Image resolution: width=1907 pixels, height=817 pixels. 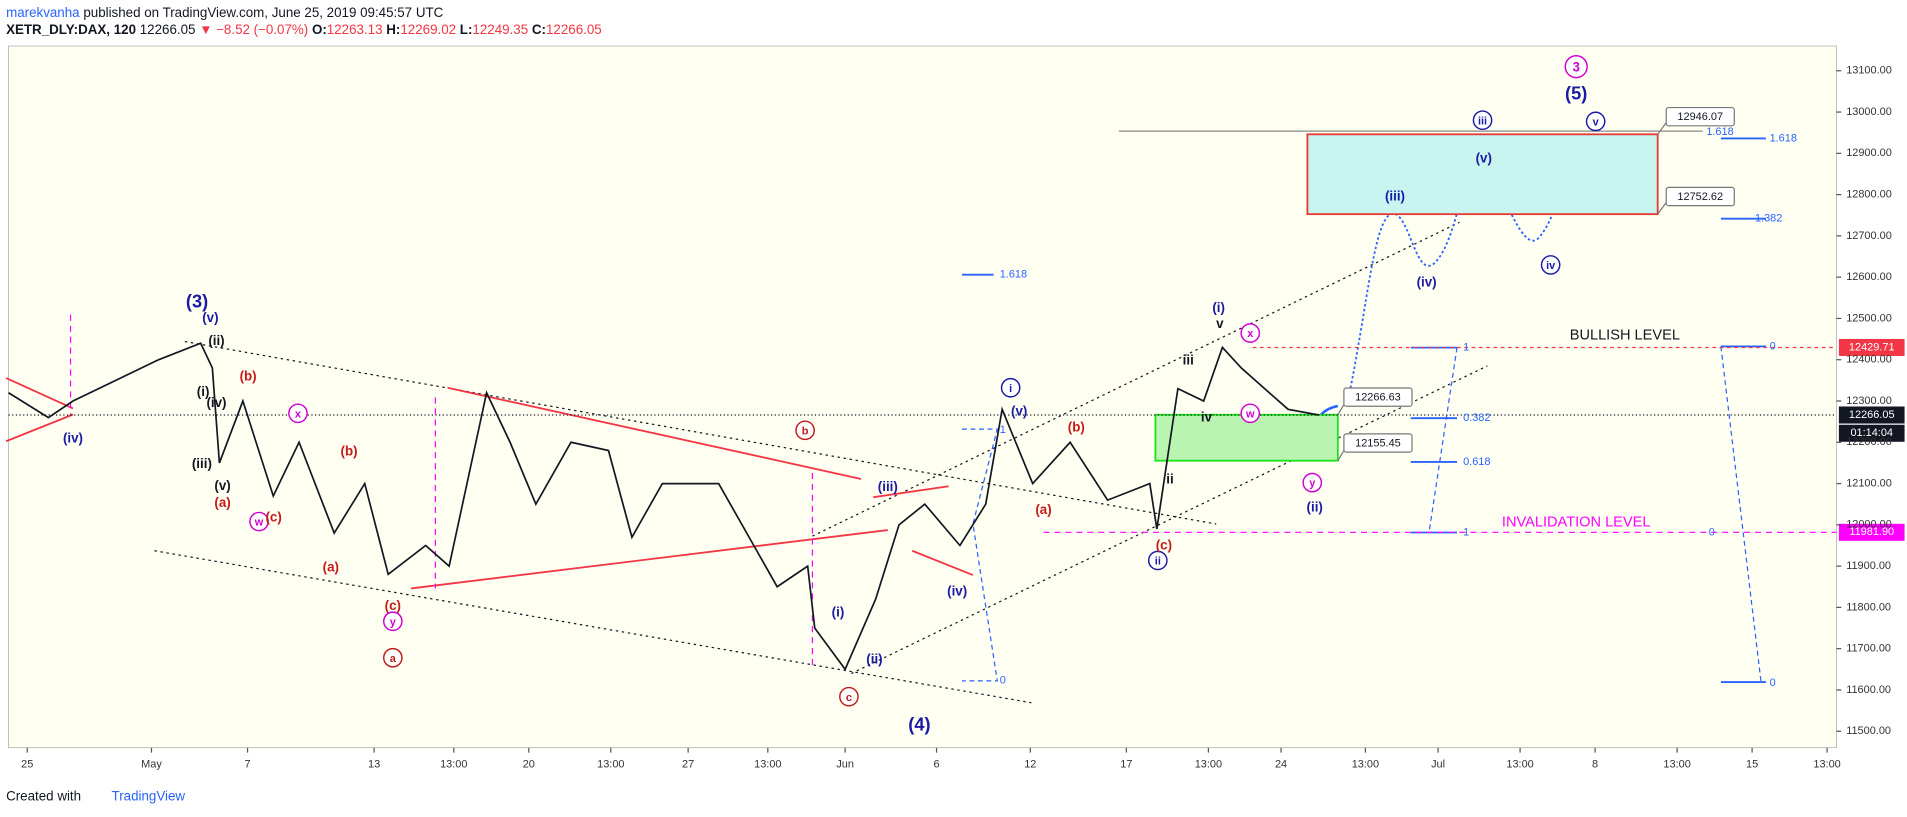 What do you see at coordinates (393, 29) in the screenshot?
I see `h-label: H:` at bounding box center [393, 29].